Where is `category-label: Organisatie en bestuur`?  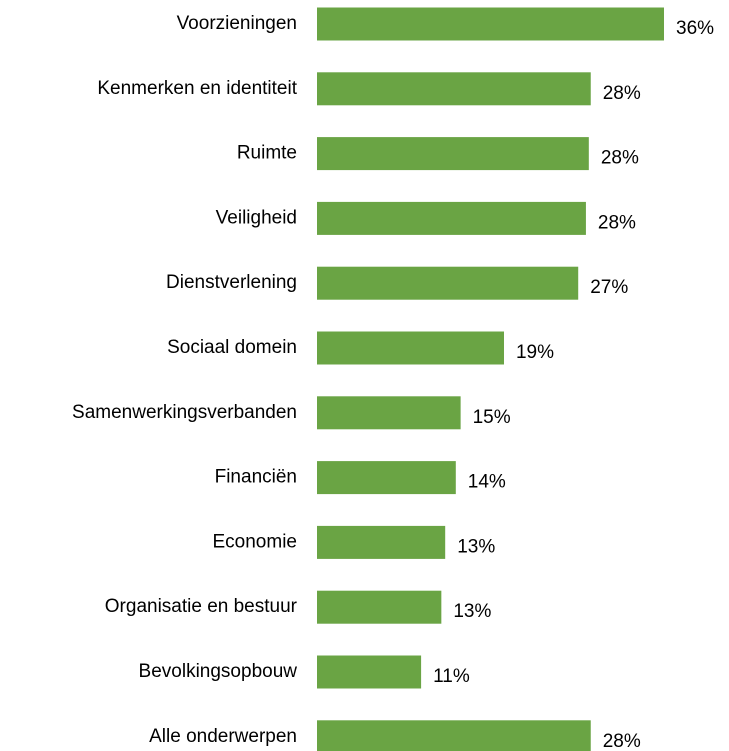 category-label: Organisatie en bestuur is located at coordinates (201, 606).